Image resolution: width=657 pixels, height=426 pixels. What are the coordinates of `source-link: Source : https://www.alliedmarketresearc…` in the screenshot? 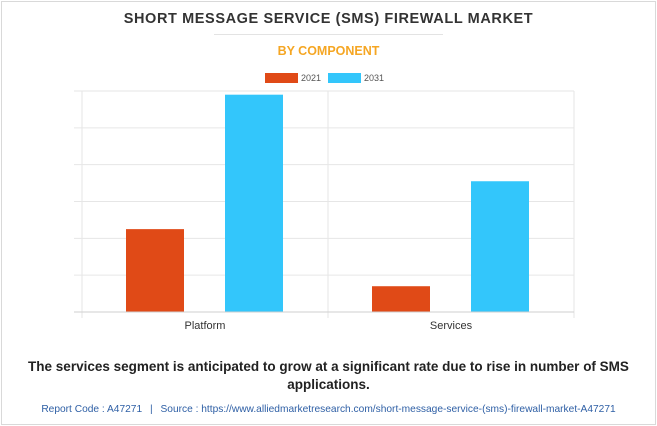 It's located at (388, 409).